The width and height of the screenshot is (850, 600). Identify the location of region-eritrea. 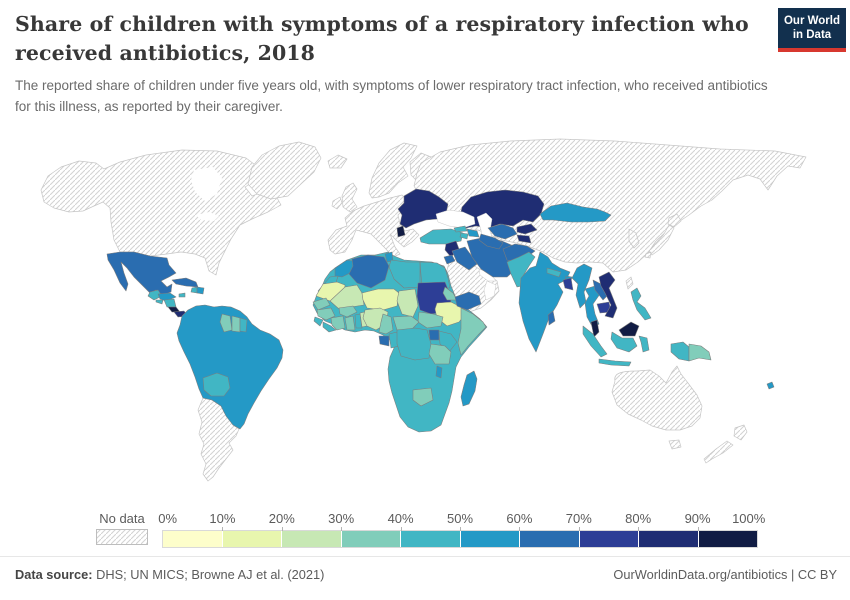
(450, 293).